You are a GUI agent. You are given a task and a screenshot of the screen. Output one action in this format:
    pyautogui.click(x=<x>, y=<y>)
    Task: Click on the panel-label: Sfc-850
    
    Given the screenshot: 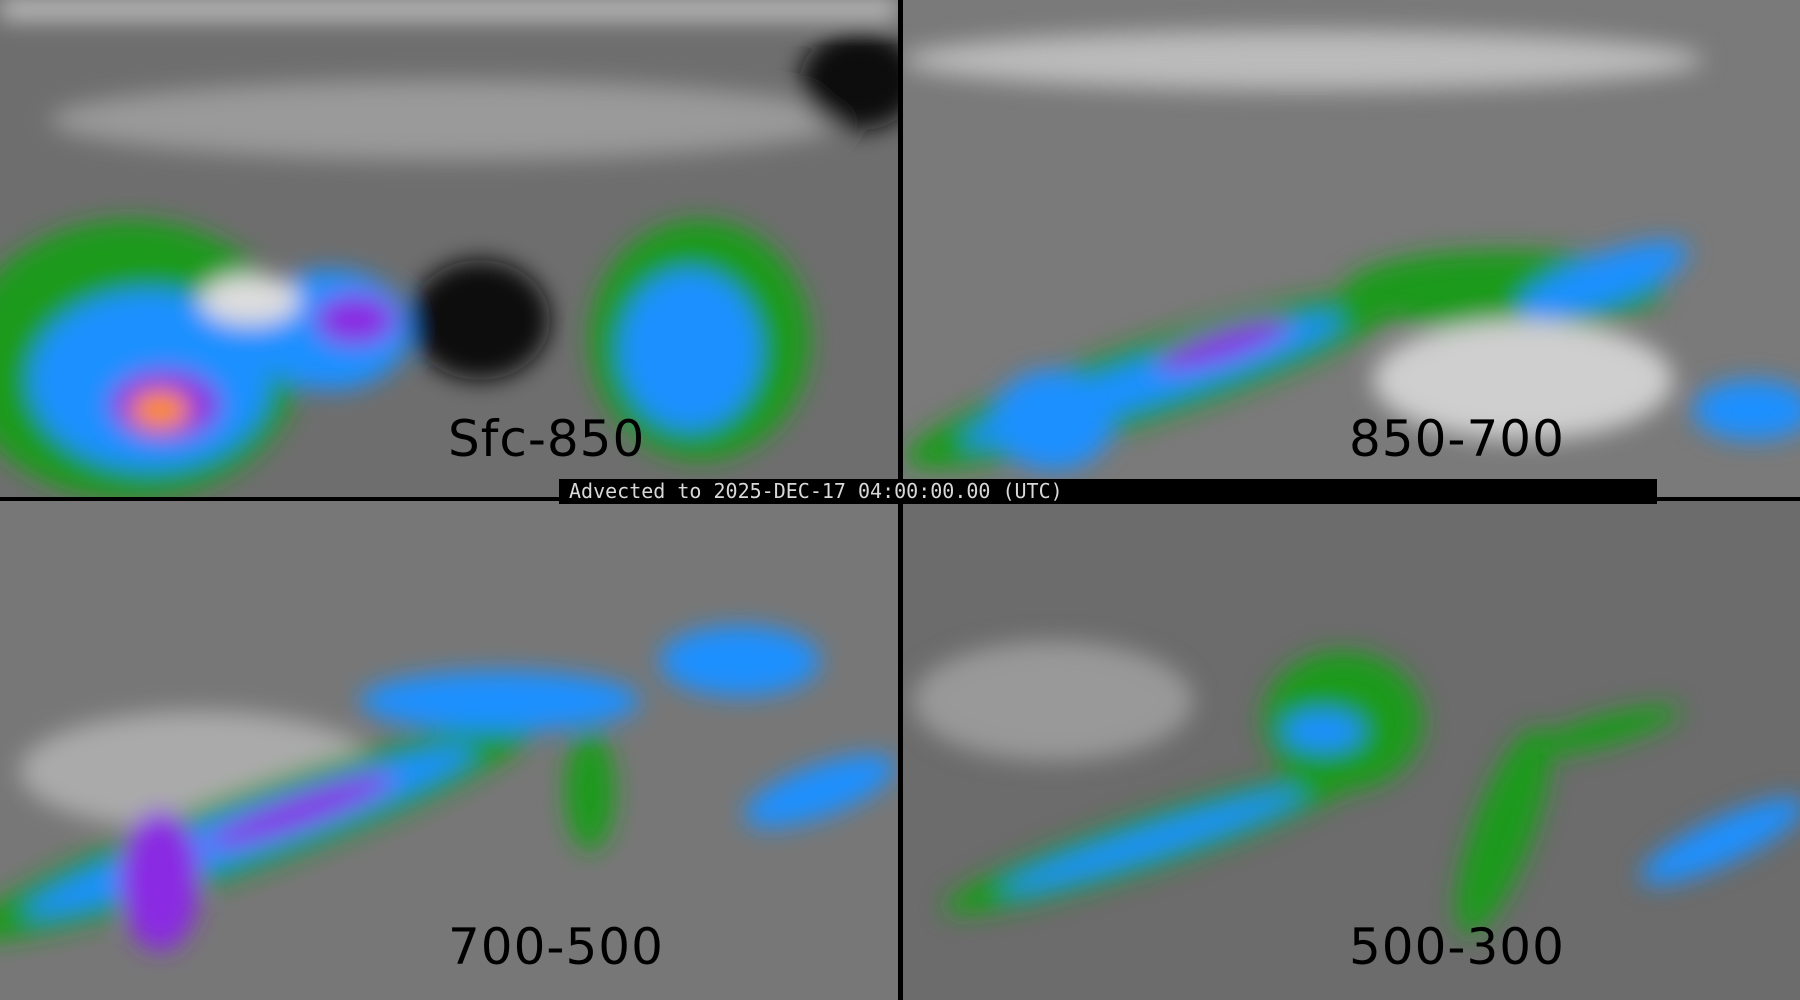 What is the action you would take?
    pyautogui.click(x=547, y=439)
    